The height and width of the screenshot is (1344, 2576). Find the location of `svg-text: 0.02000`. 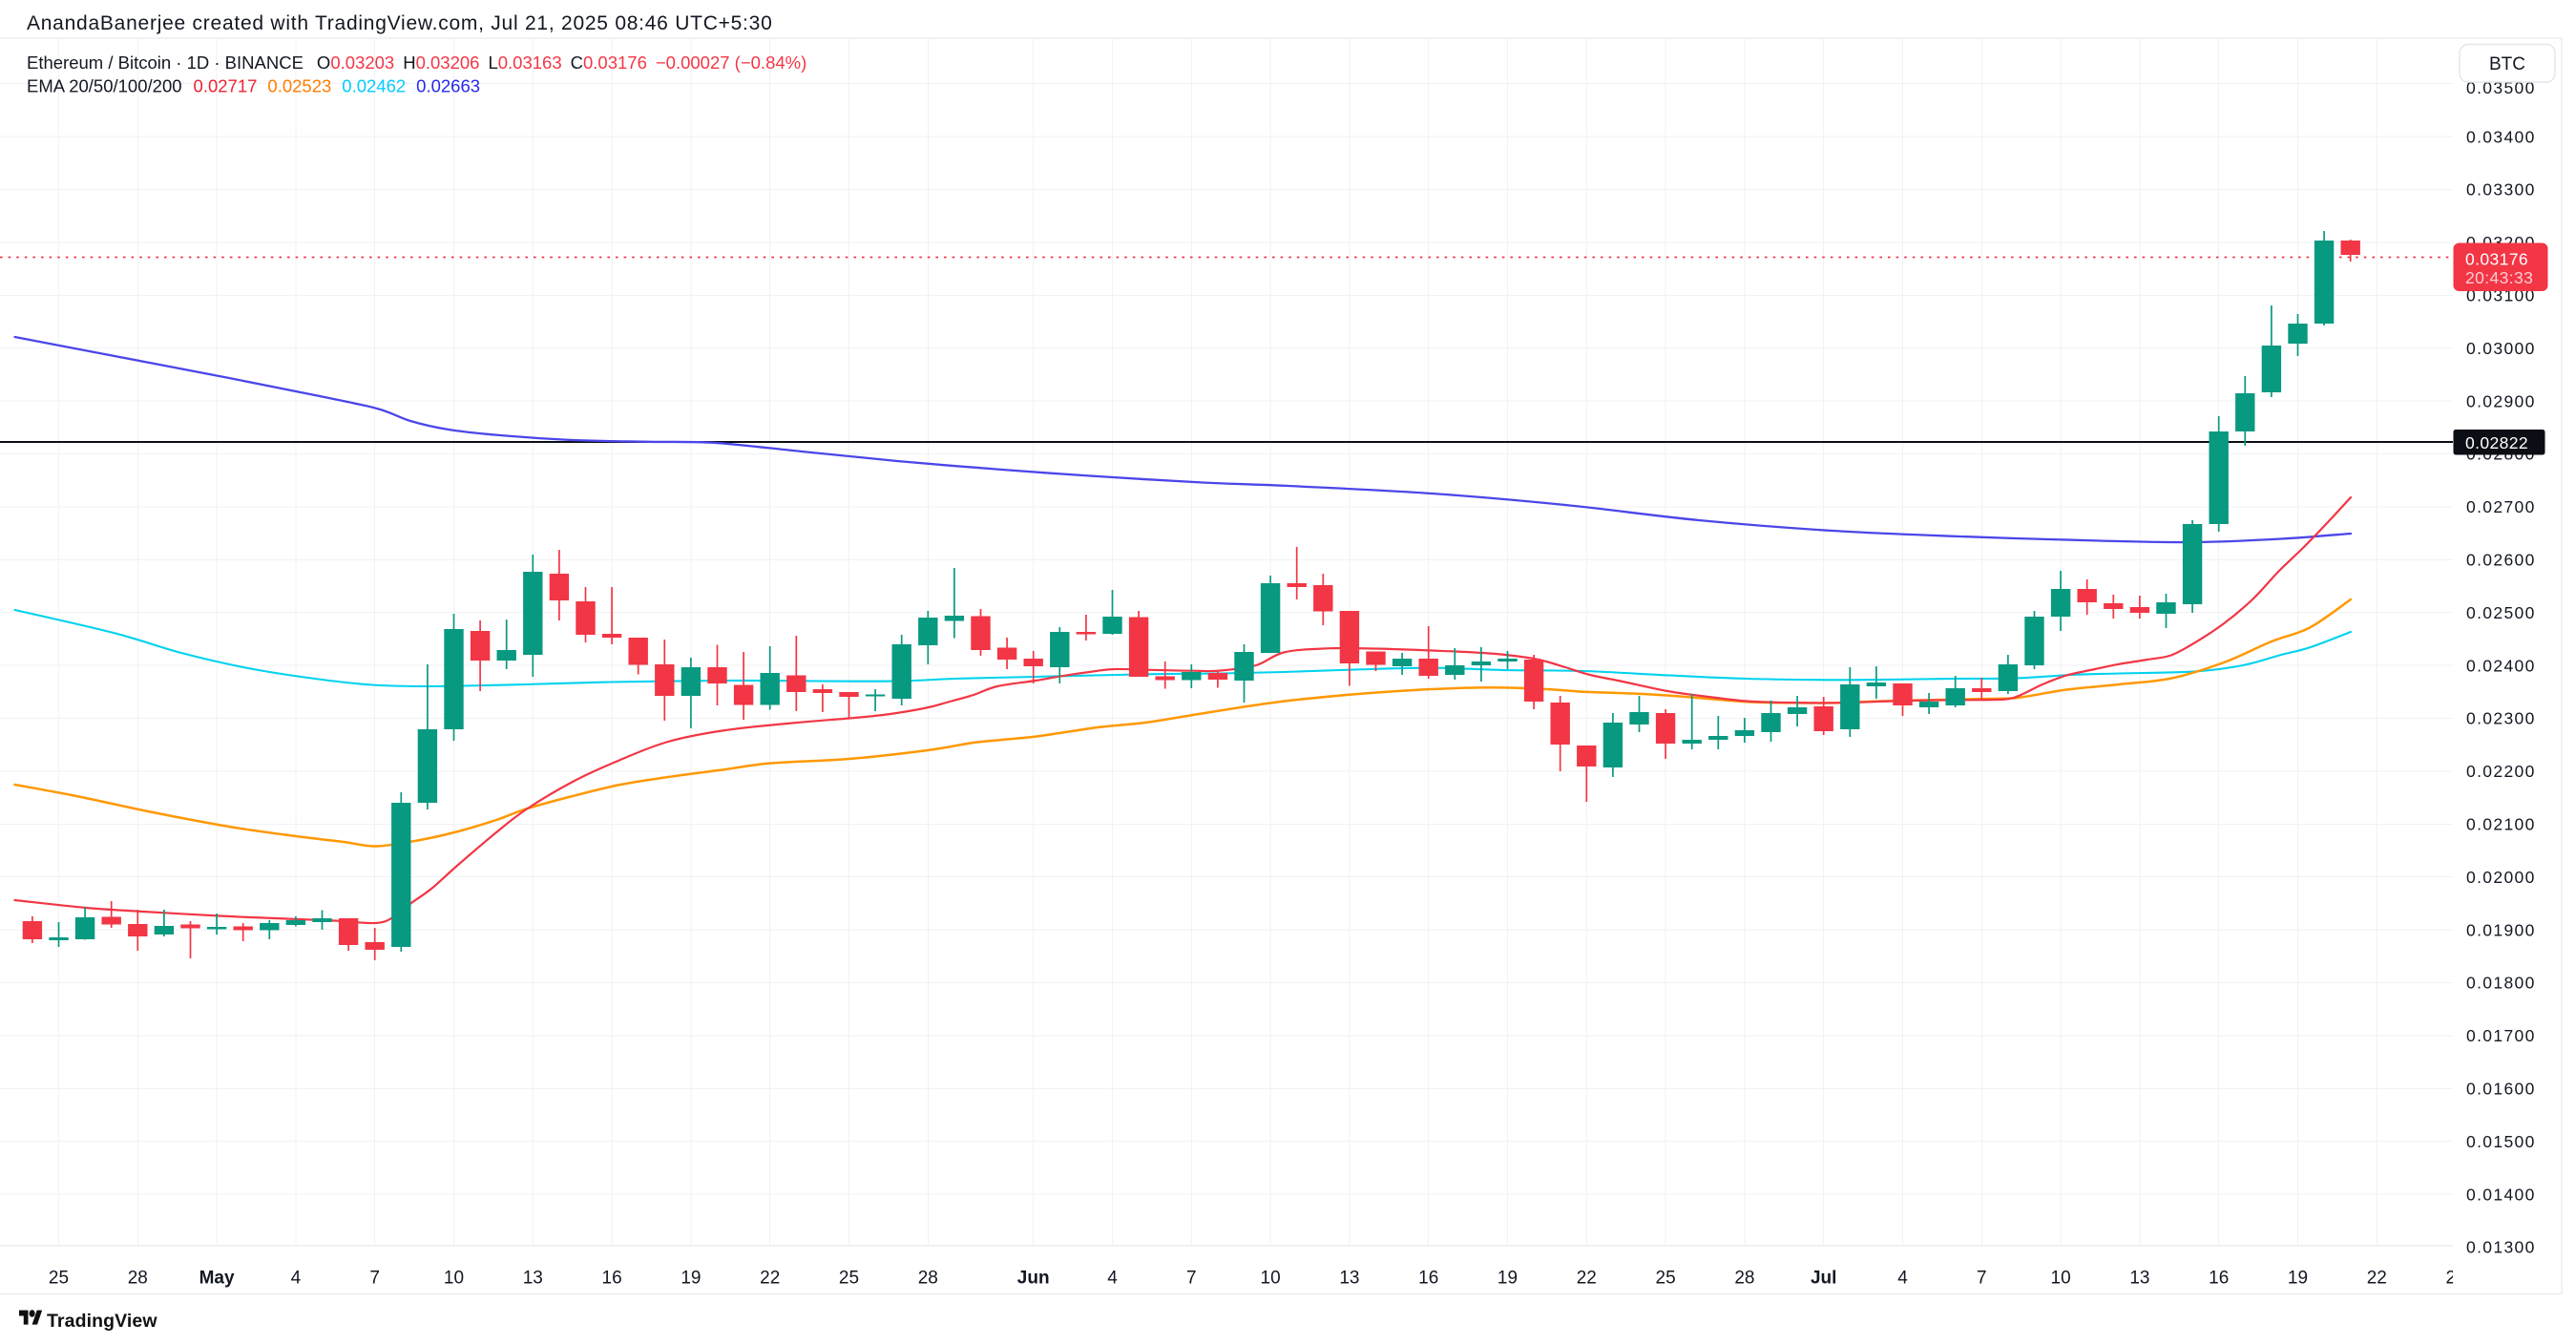

svg-text: 0.02000 is located at coordinates (2501, 878).